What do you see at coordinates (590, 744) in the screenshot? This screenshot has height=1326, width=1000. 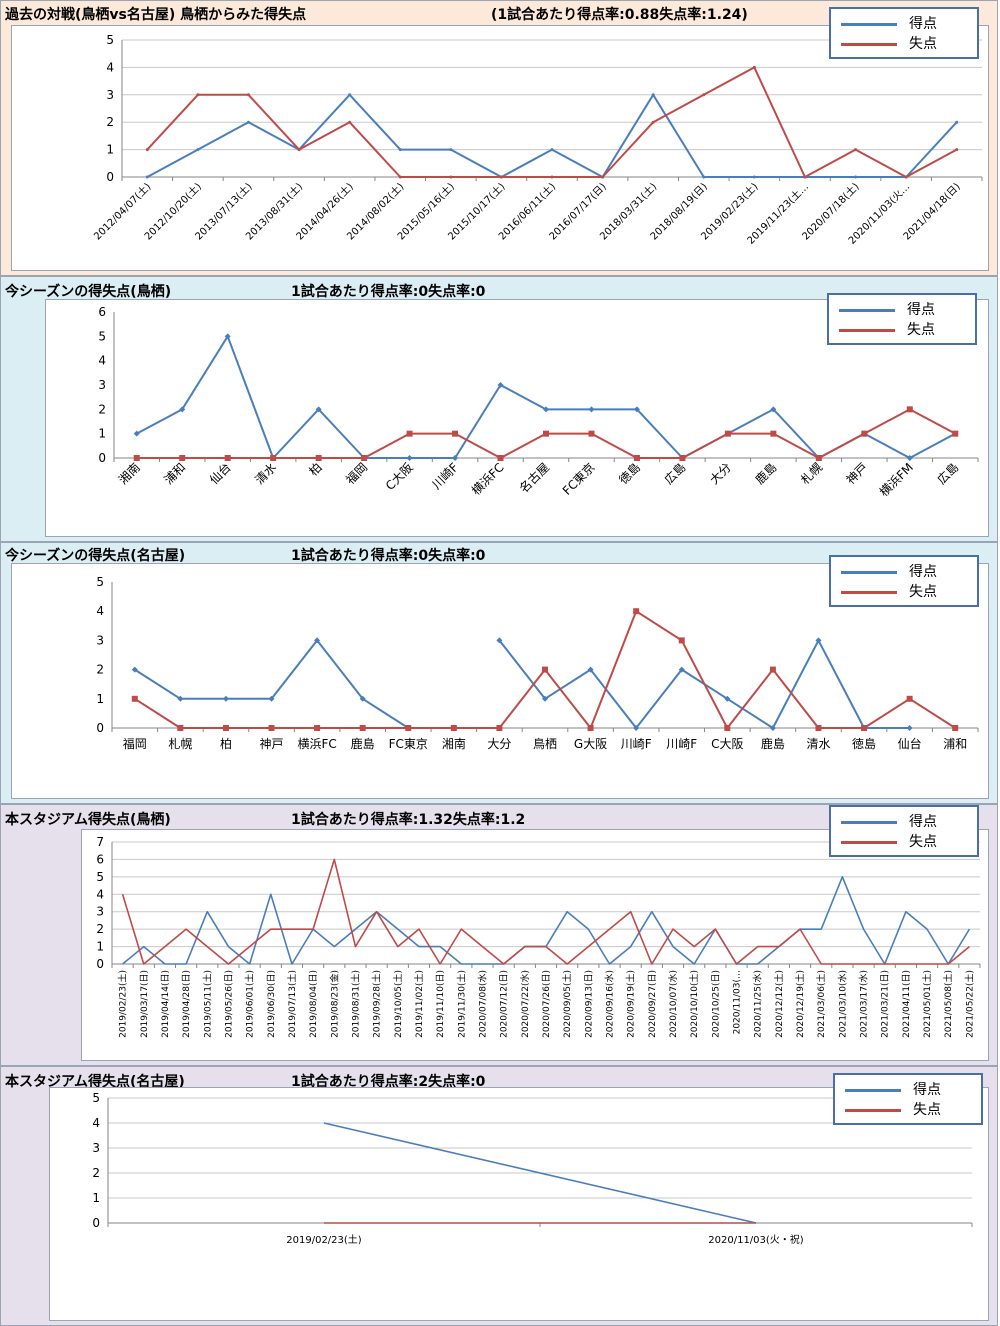 I see `x-tick-label: G大阪` at bounding box center [590, 744].